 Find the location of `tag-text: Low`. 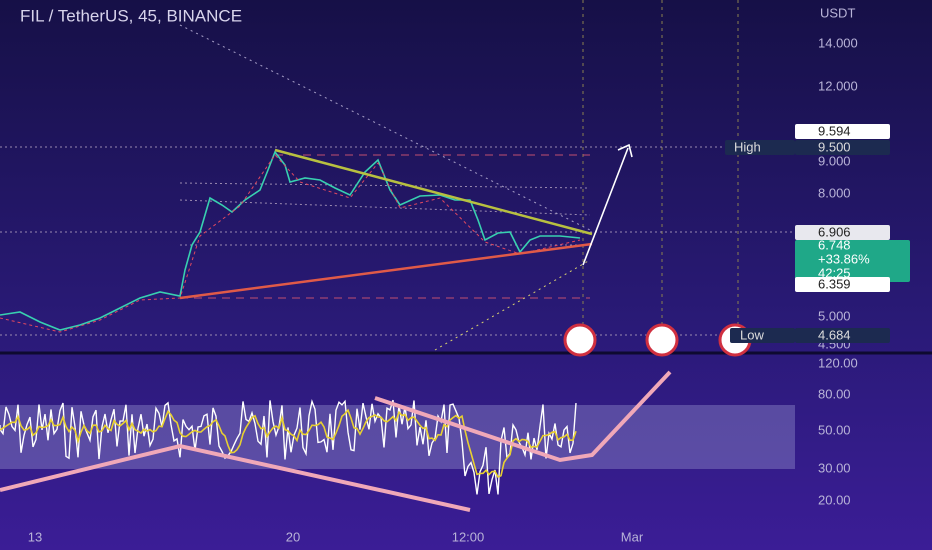

tag-text: Low is located at coordinates (752, 334).